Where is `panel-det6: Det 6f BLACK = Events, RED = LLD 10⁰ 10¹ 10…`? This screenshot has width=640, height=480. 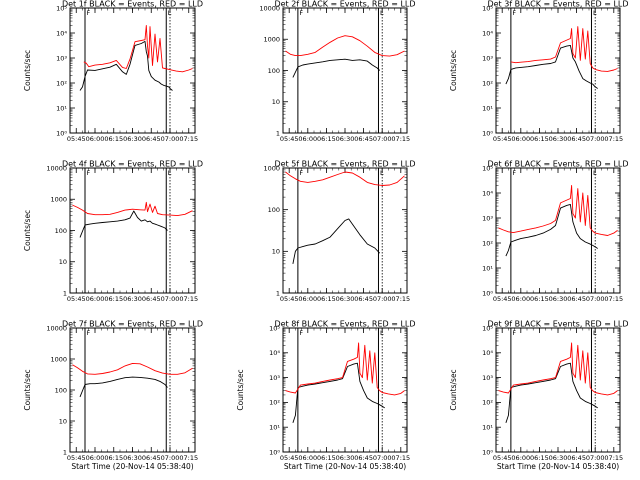 panel-det6: Det 6f BLACK = Events, RED = LLD 10⁰ 10¹ 10… is located at coordinates (555, 232).